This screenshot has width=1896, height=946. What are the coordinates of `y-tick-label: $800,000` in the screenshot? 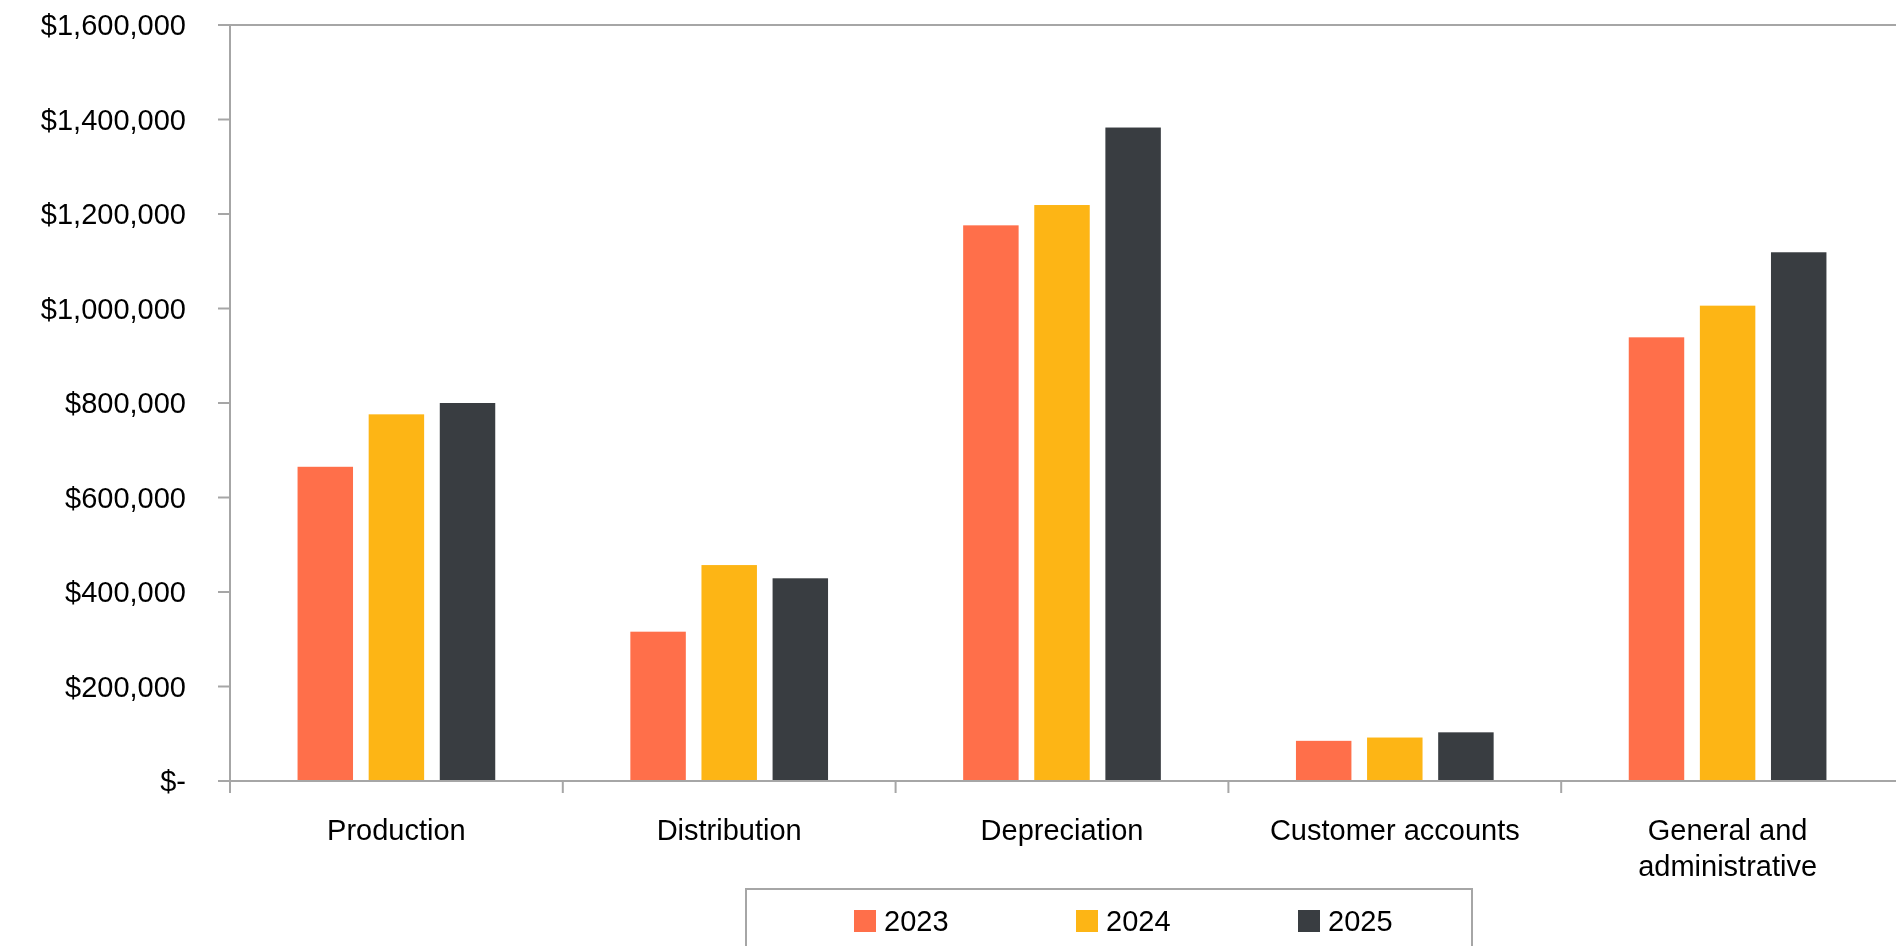 It's located at (125, 403).